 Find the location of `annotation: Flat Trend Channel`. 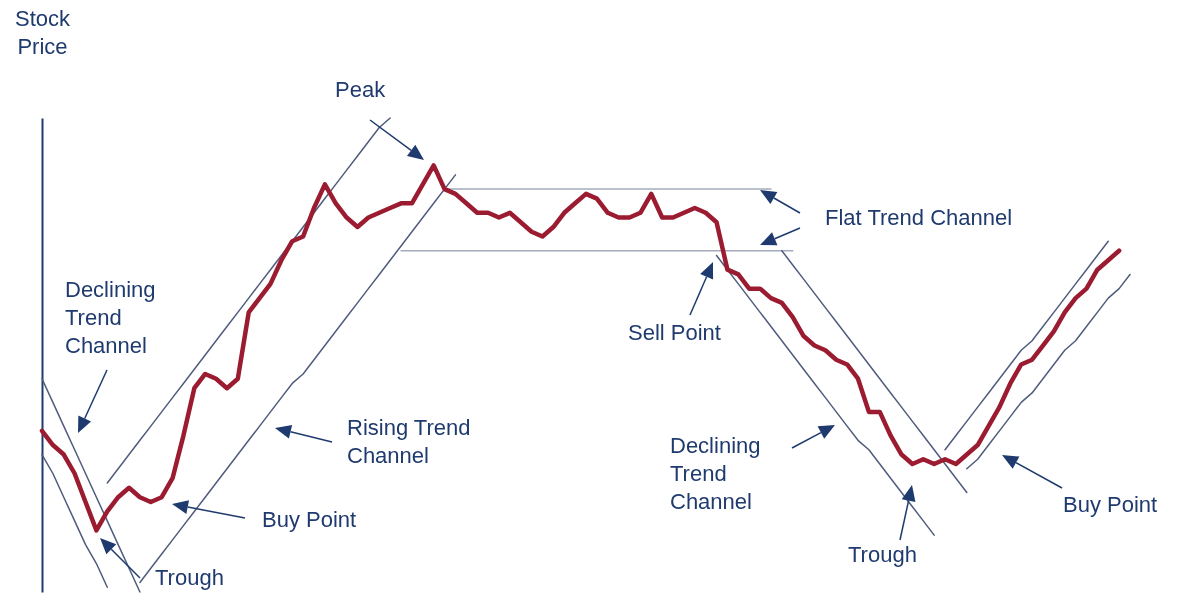

annotation: Flat Trend Channel is located at coordinates (919, 217).